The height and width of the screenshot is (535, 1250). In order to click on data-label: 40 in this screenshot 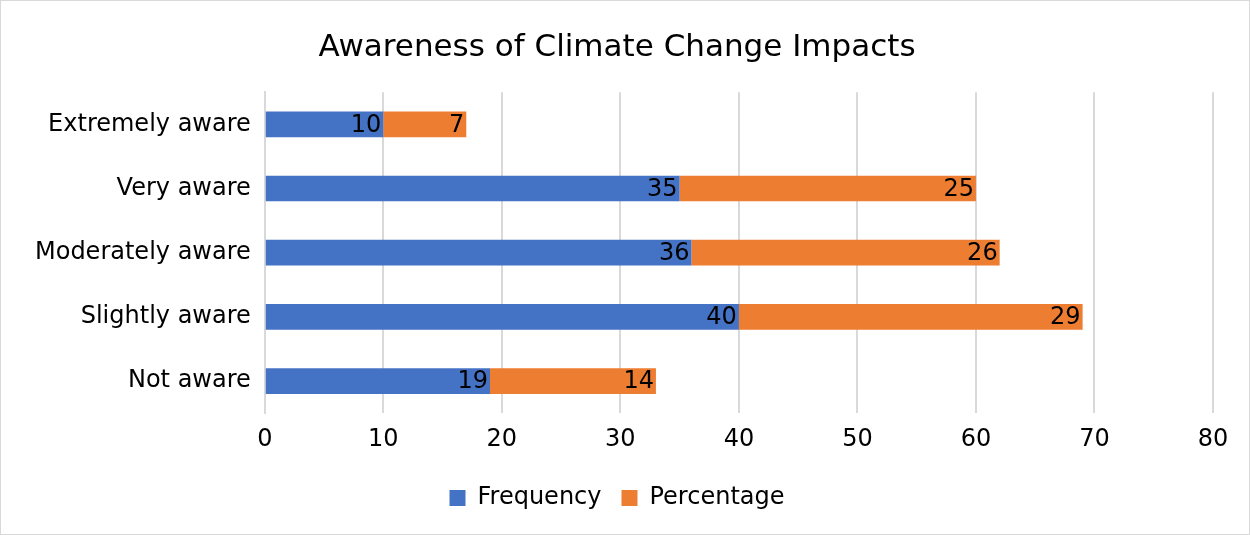, I will do `click(721, 316)`.